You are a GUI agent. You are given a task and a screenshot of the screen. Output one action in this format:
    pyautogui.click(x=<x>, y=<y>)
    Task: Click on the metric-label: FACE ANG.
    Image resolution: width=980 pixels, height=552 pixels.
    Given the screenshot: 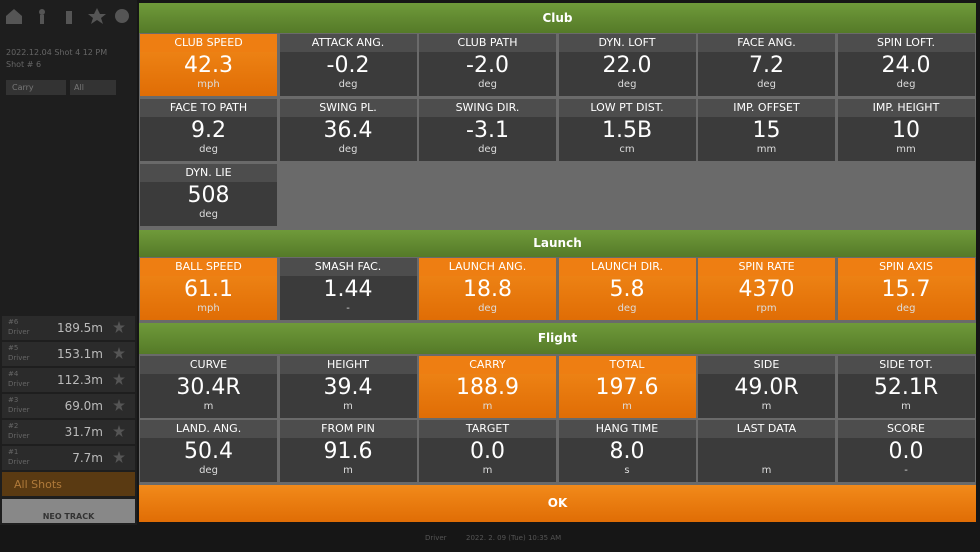 What is the action you would take?
    pyautogui.click(x=766, y=43)
    